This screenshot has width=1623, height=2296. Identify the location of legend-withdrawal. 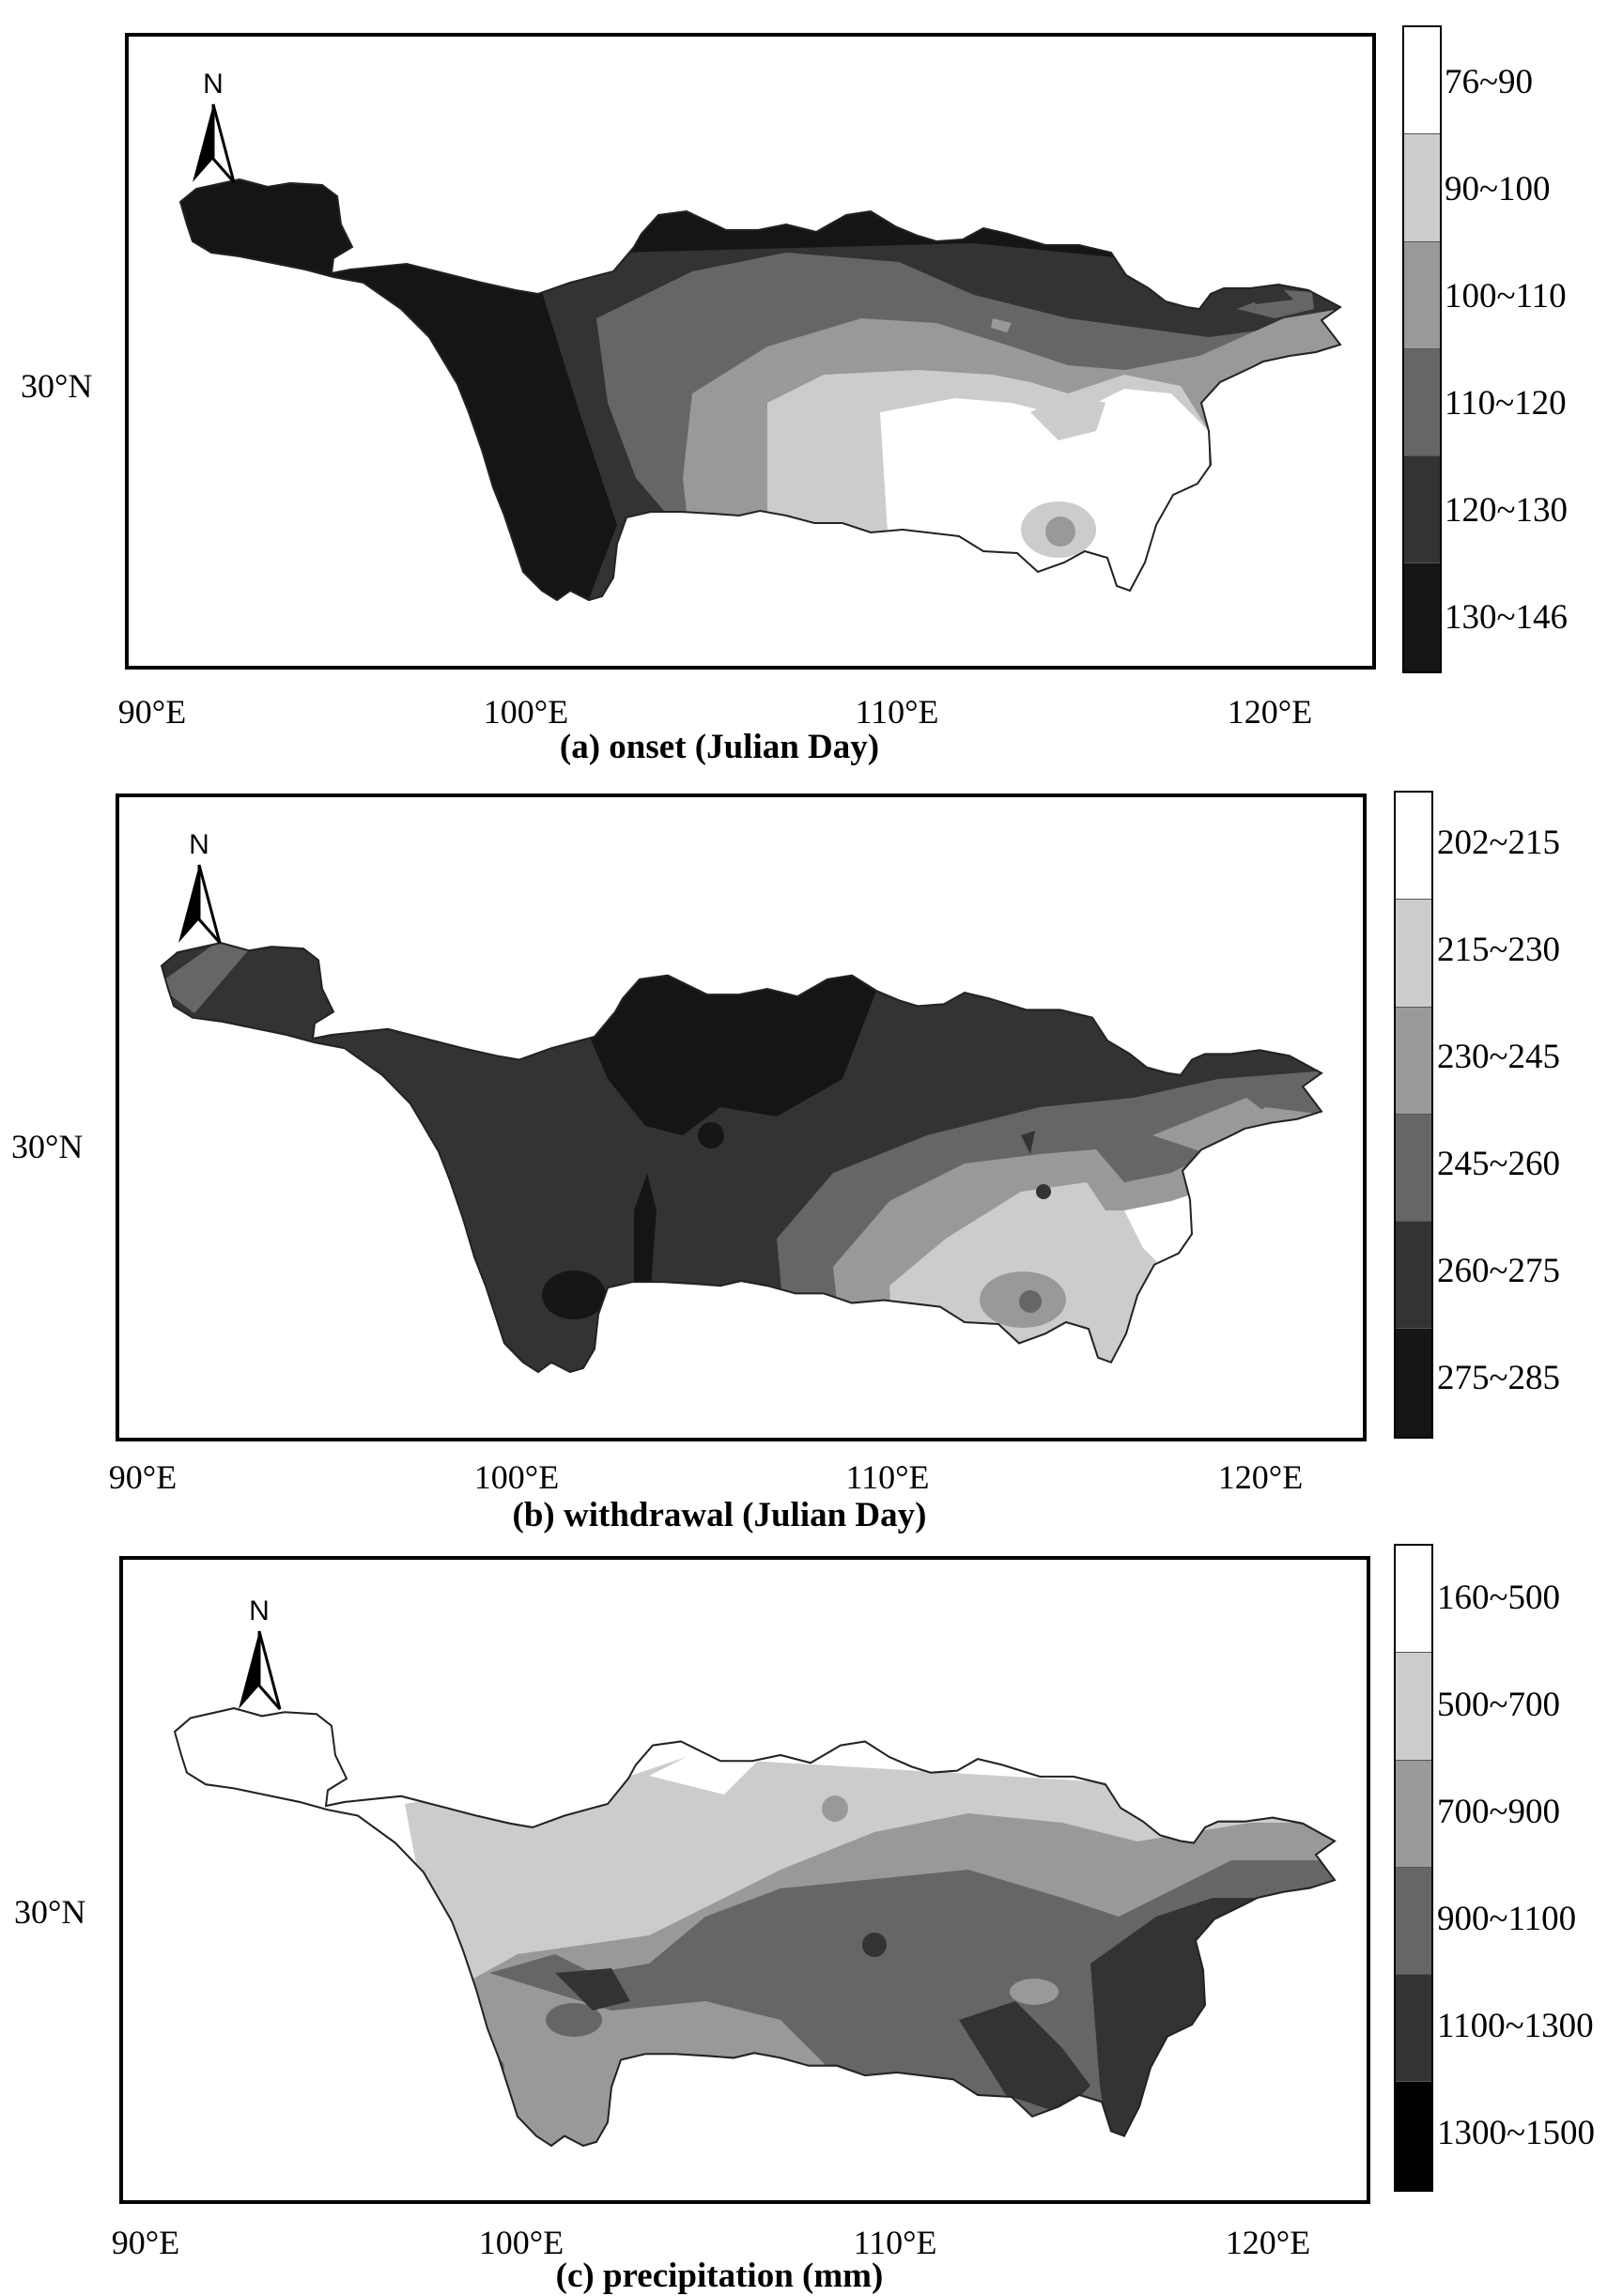
(1413, 1115).